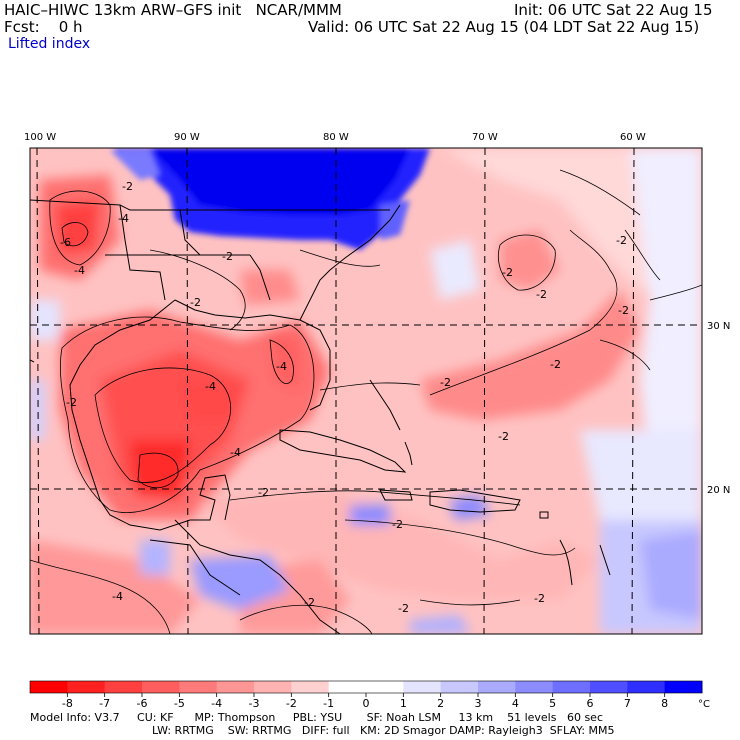  I want to click on colorbar-unit: °C, so click(704, 704).